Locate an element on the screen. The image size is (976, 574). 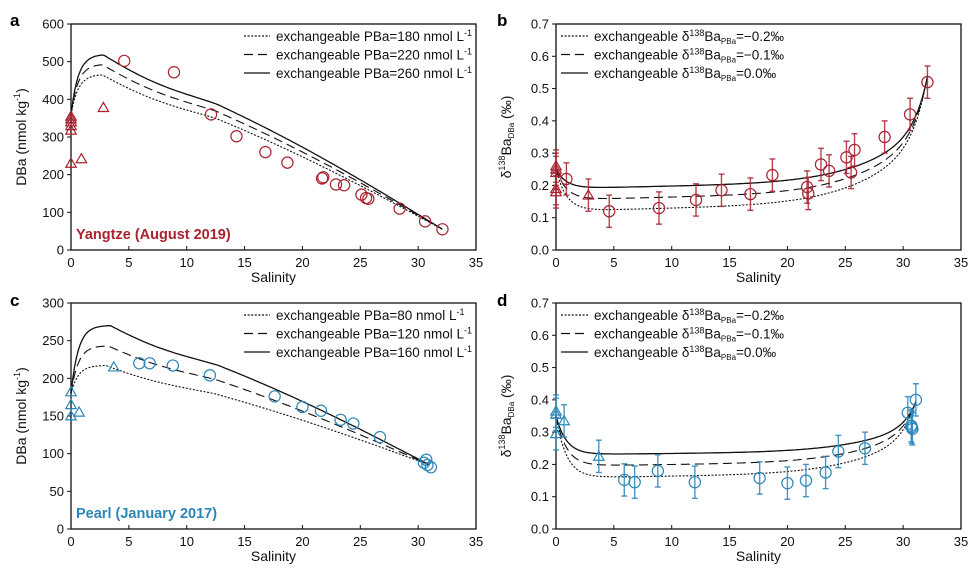
y-tick-label: 0.0 is located at coordinates (540, 250).